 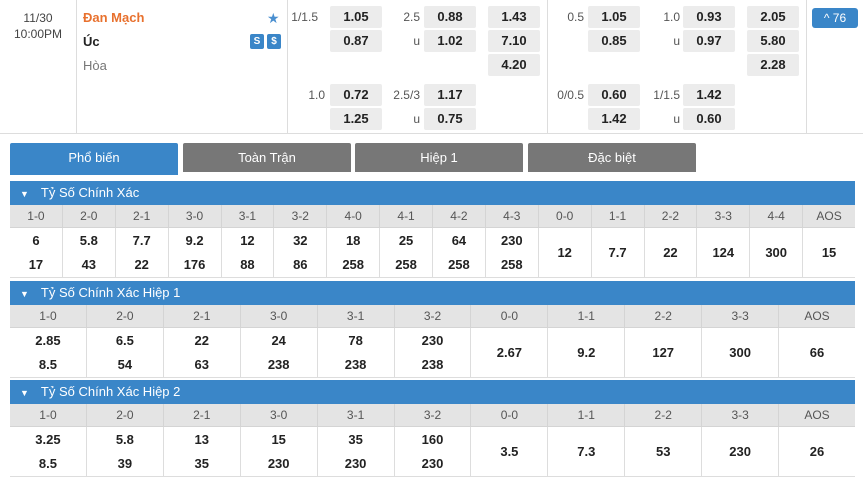 What do you see at coordinates (36, 240) in the screenshot?
I see `home-score-odds: 6` at bounding box center [36, 240].